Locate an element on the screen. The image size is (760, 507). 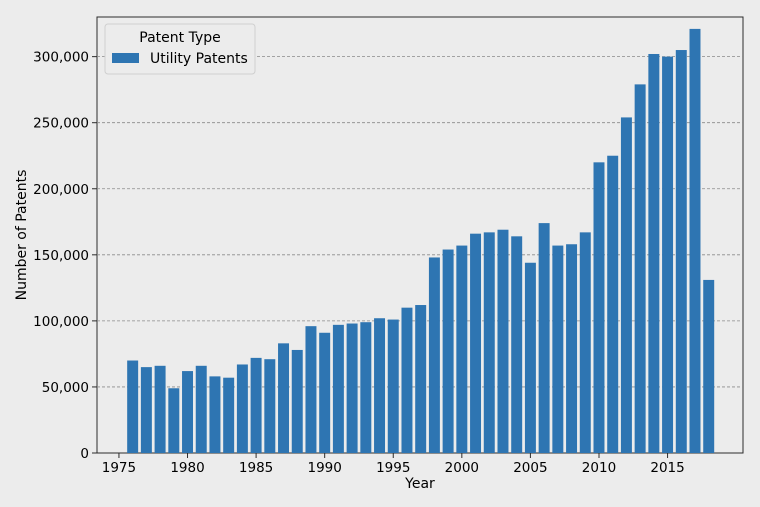
y-tick-label: 250,000 is located at coordinates (61, 124).